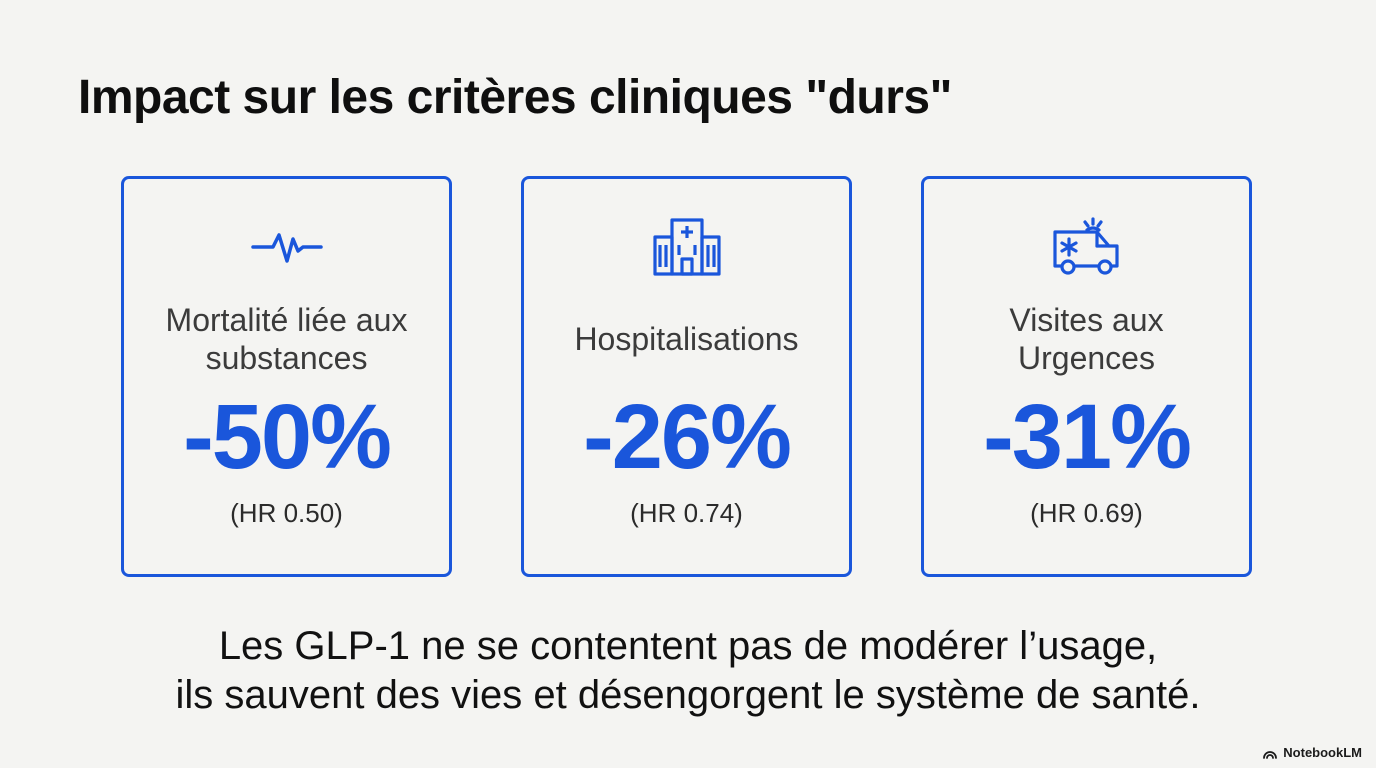  What do you see at coordinates (687, 437) in the screenshot?
I see `stat-value: -26%` at bounding box center [687, 437].